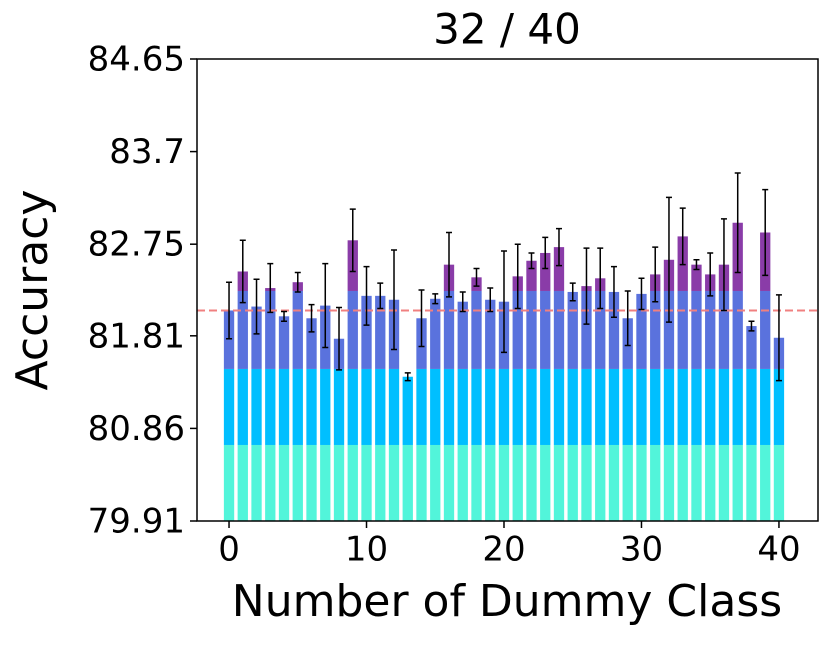 The image size is (831, 645). Describe the element at coordinates (136, 60) in the screenshot. I see `y-tick-label: 84.65` at that location.